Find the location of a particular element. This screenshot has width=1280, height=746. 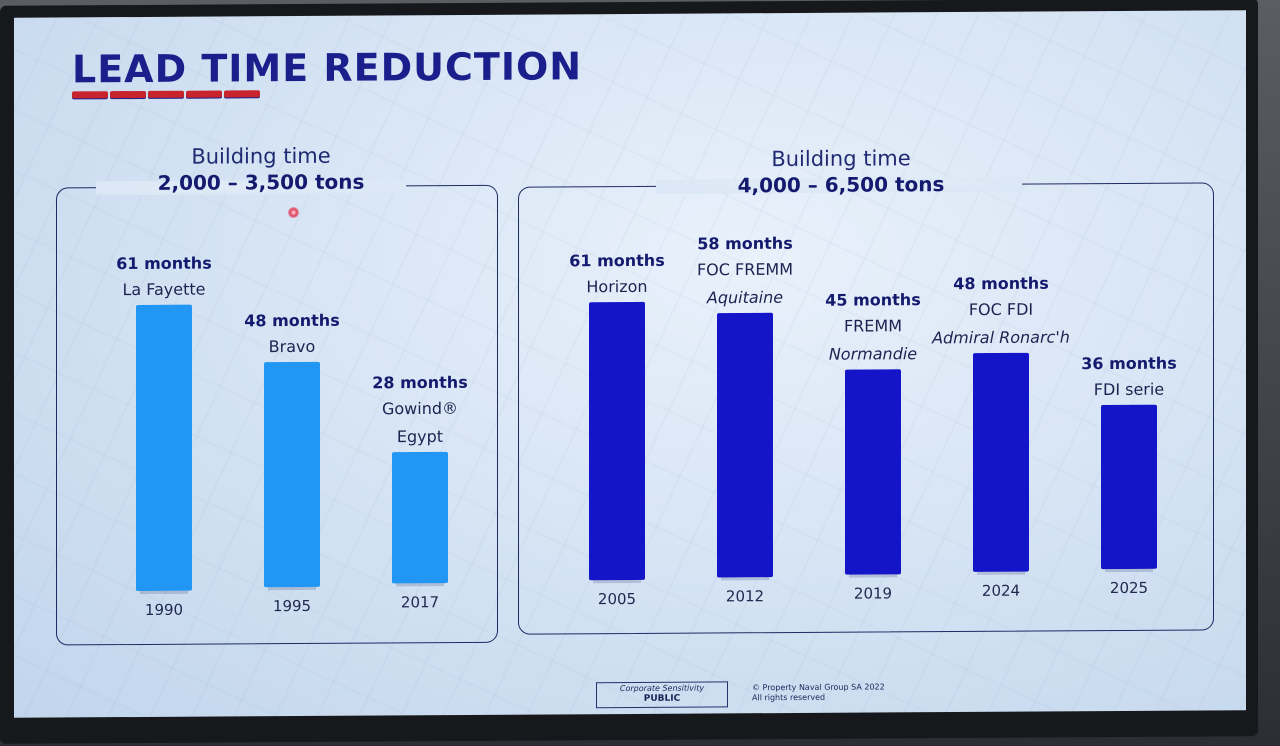

x-tick-label: 2025 is located at coordinates (1129, 588).